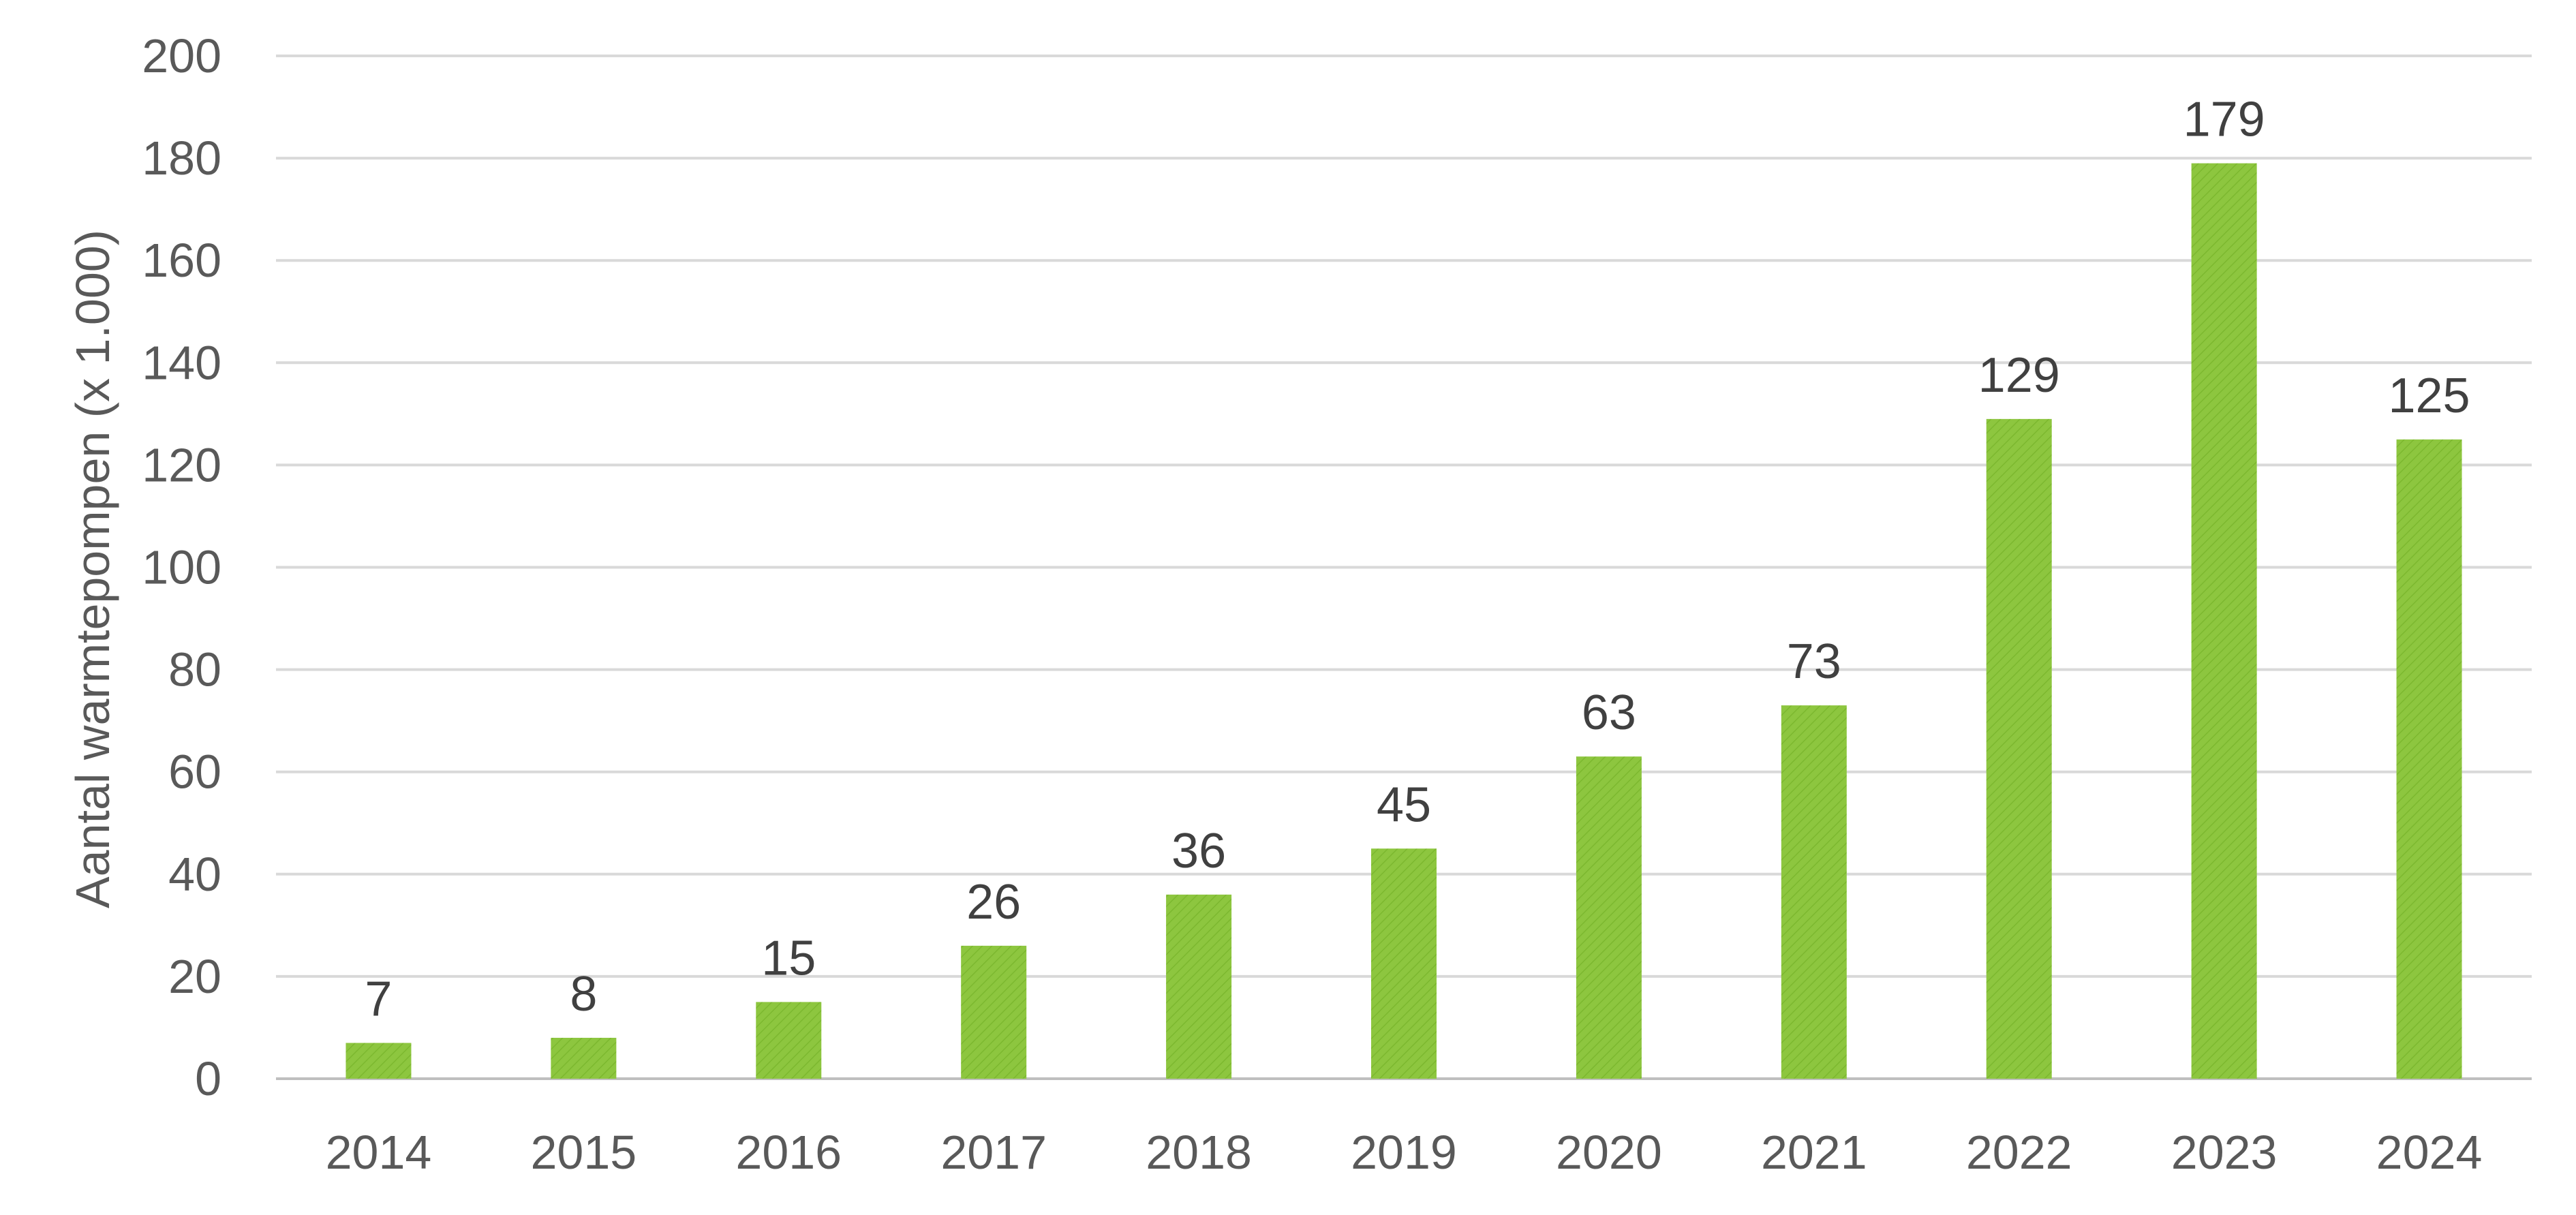 The height and width of the screenshot is (1215, 2576). Describe the element at coordinates (1609, 917) in the screenshot. I see `bar-2020` at that location.